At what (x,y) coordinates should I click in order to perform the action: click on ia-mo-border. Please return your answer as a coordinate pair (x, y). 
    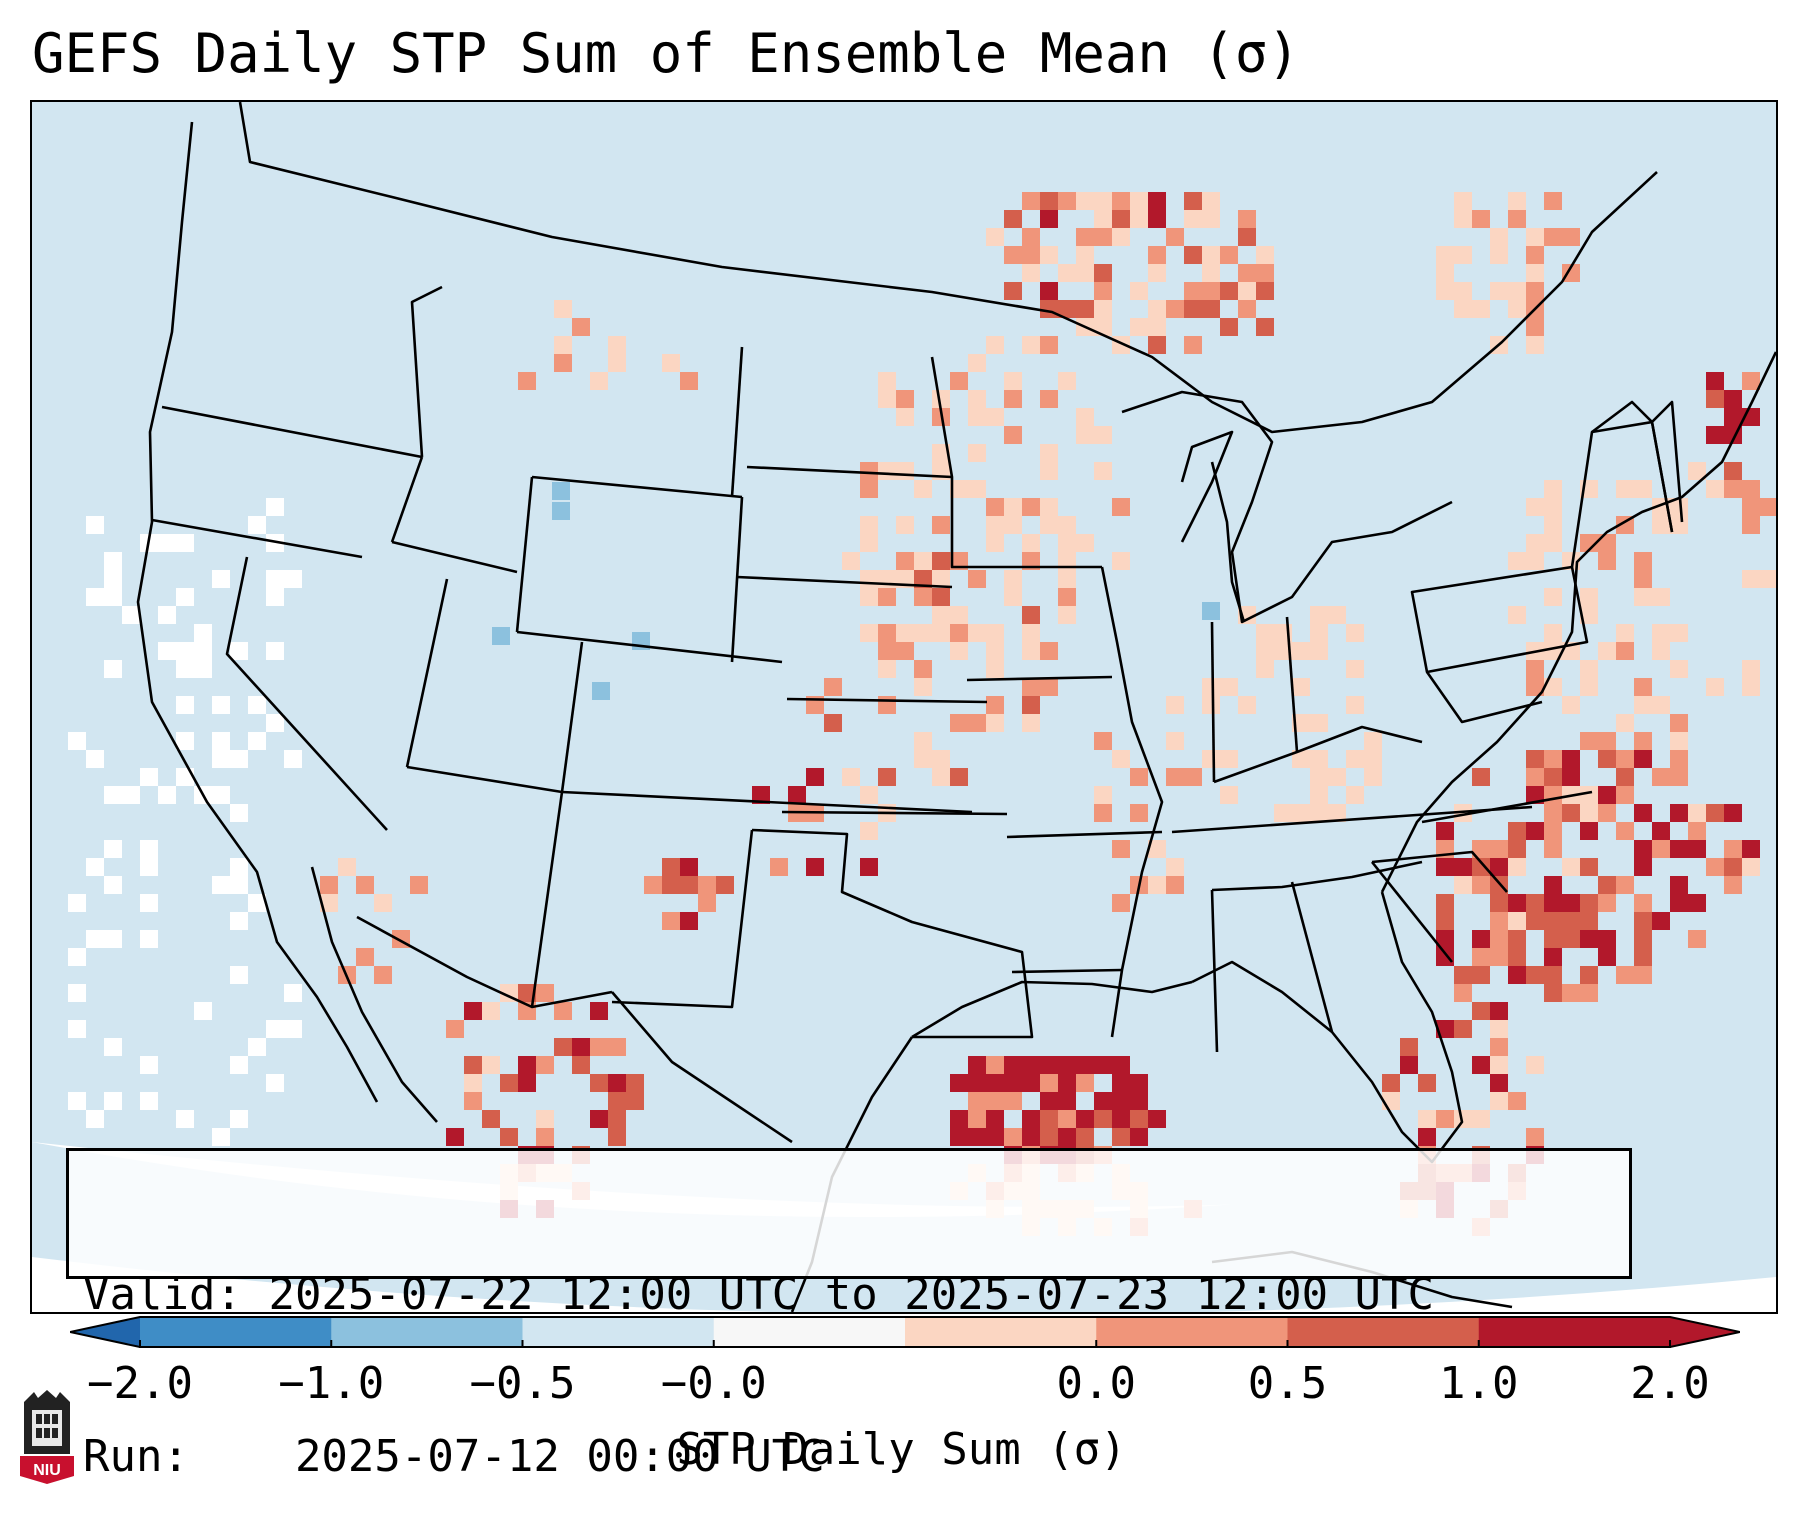
    Looking at the image, I should click on (1039, 678).